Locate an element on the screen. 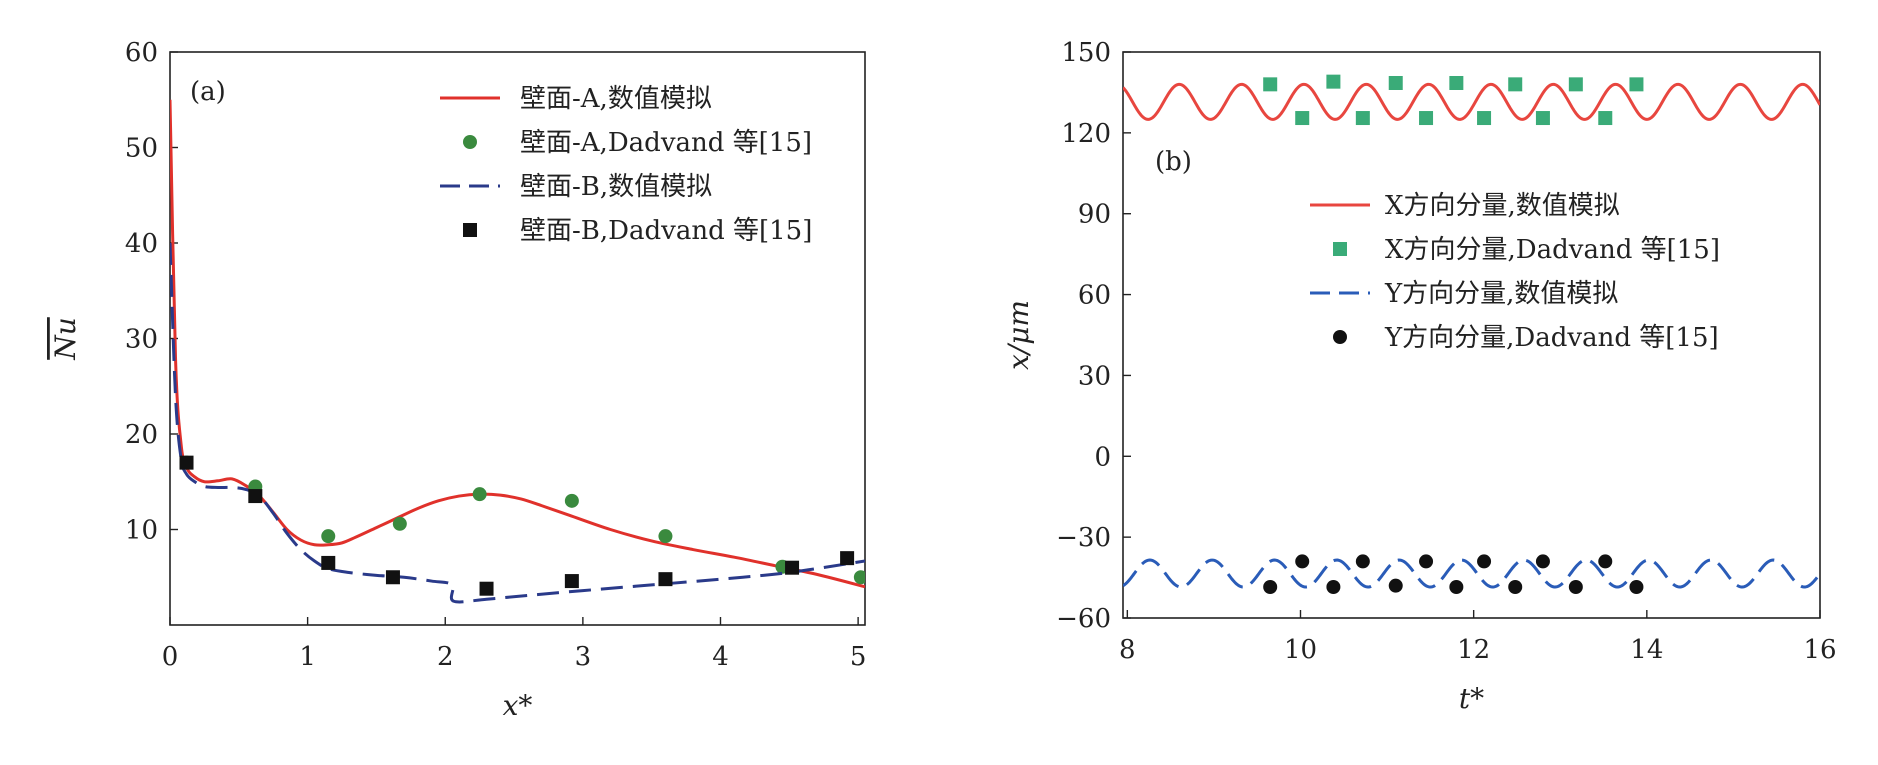 The image size is (1878, 765). series-2-line is located at coordinates (1471, 573).